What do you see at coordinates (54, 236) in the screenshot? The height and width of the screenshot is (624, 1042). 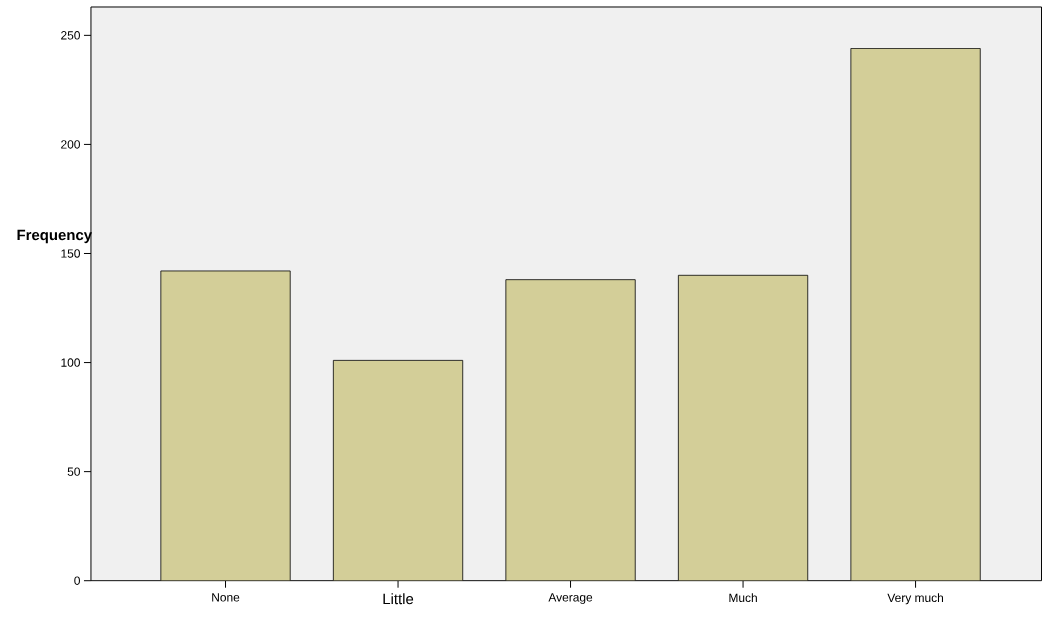 I see `y-axis-title: Frequency` at bounding box center [54, 236].